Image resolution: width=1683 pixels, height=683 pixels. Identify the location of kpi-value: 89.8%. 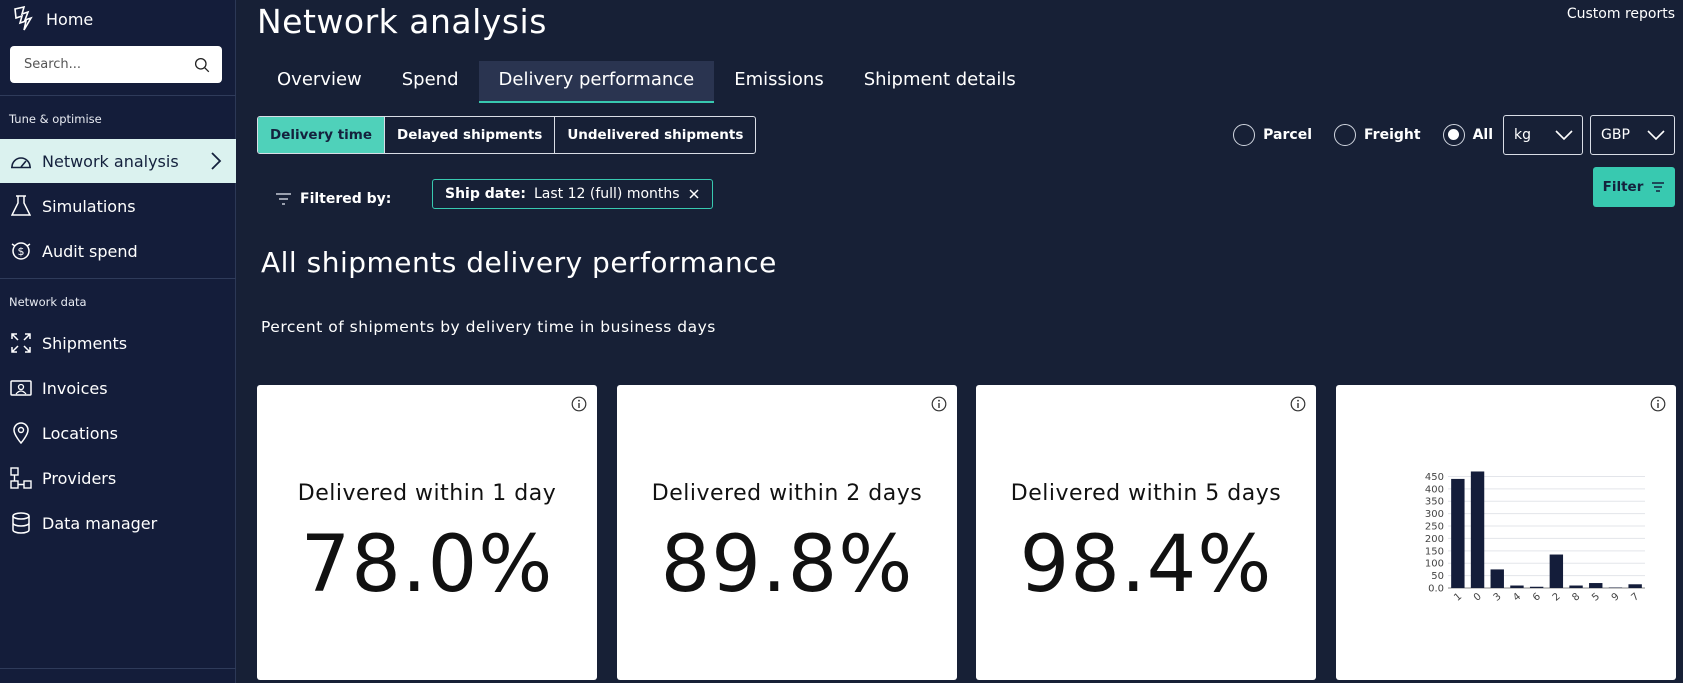
(787, 565).